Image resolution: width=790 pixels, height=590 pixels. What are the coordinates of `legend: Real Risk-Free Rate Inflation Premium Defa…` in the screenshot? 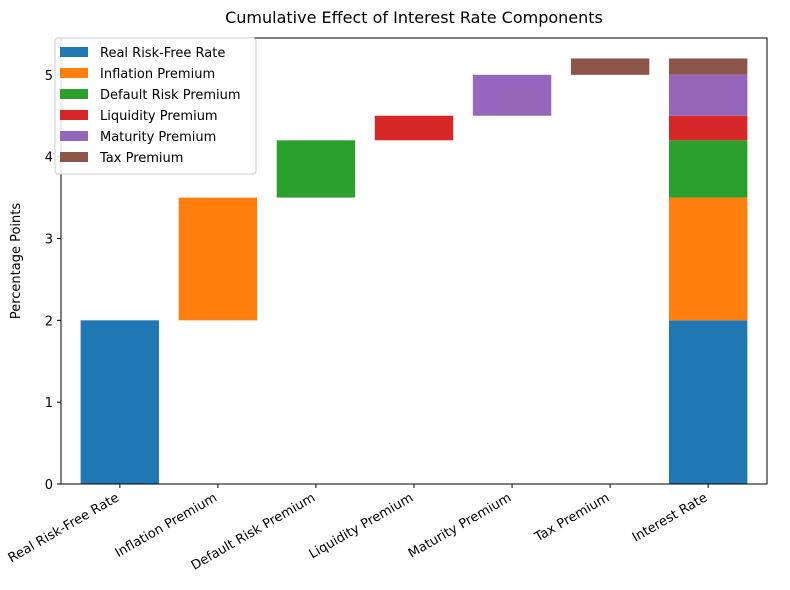 It's located at (155, 106).